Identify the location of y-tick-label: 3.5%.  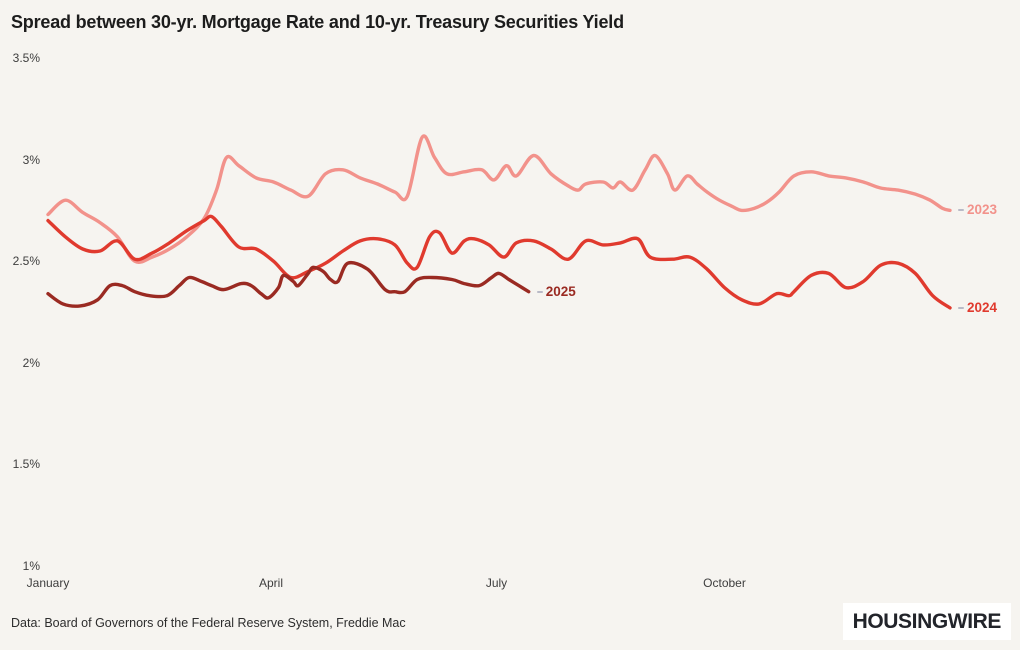
(26, 58).